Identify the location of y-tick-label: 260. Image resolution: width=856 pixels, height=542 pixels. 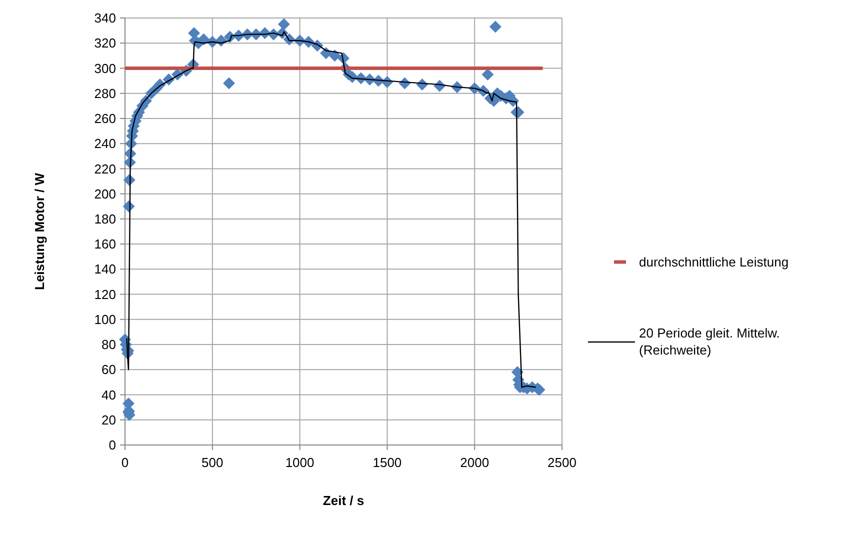
(105, 118).